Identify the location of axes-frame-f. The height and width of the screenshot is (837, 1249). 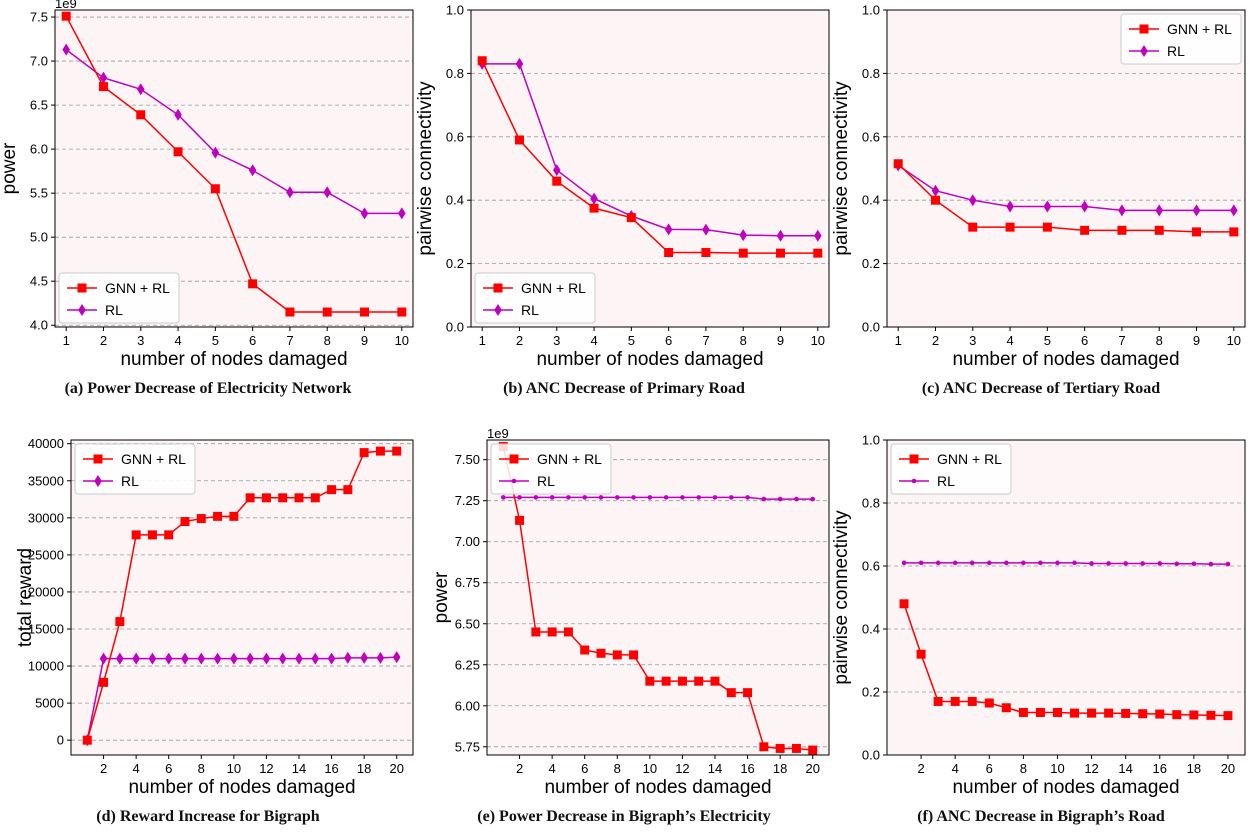
(1066, 597).